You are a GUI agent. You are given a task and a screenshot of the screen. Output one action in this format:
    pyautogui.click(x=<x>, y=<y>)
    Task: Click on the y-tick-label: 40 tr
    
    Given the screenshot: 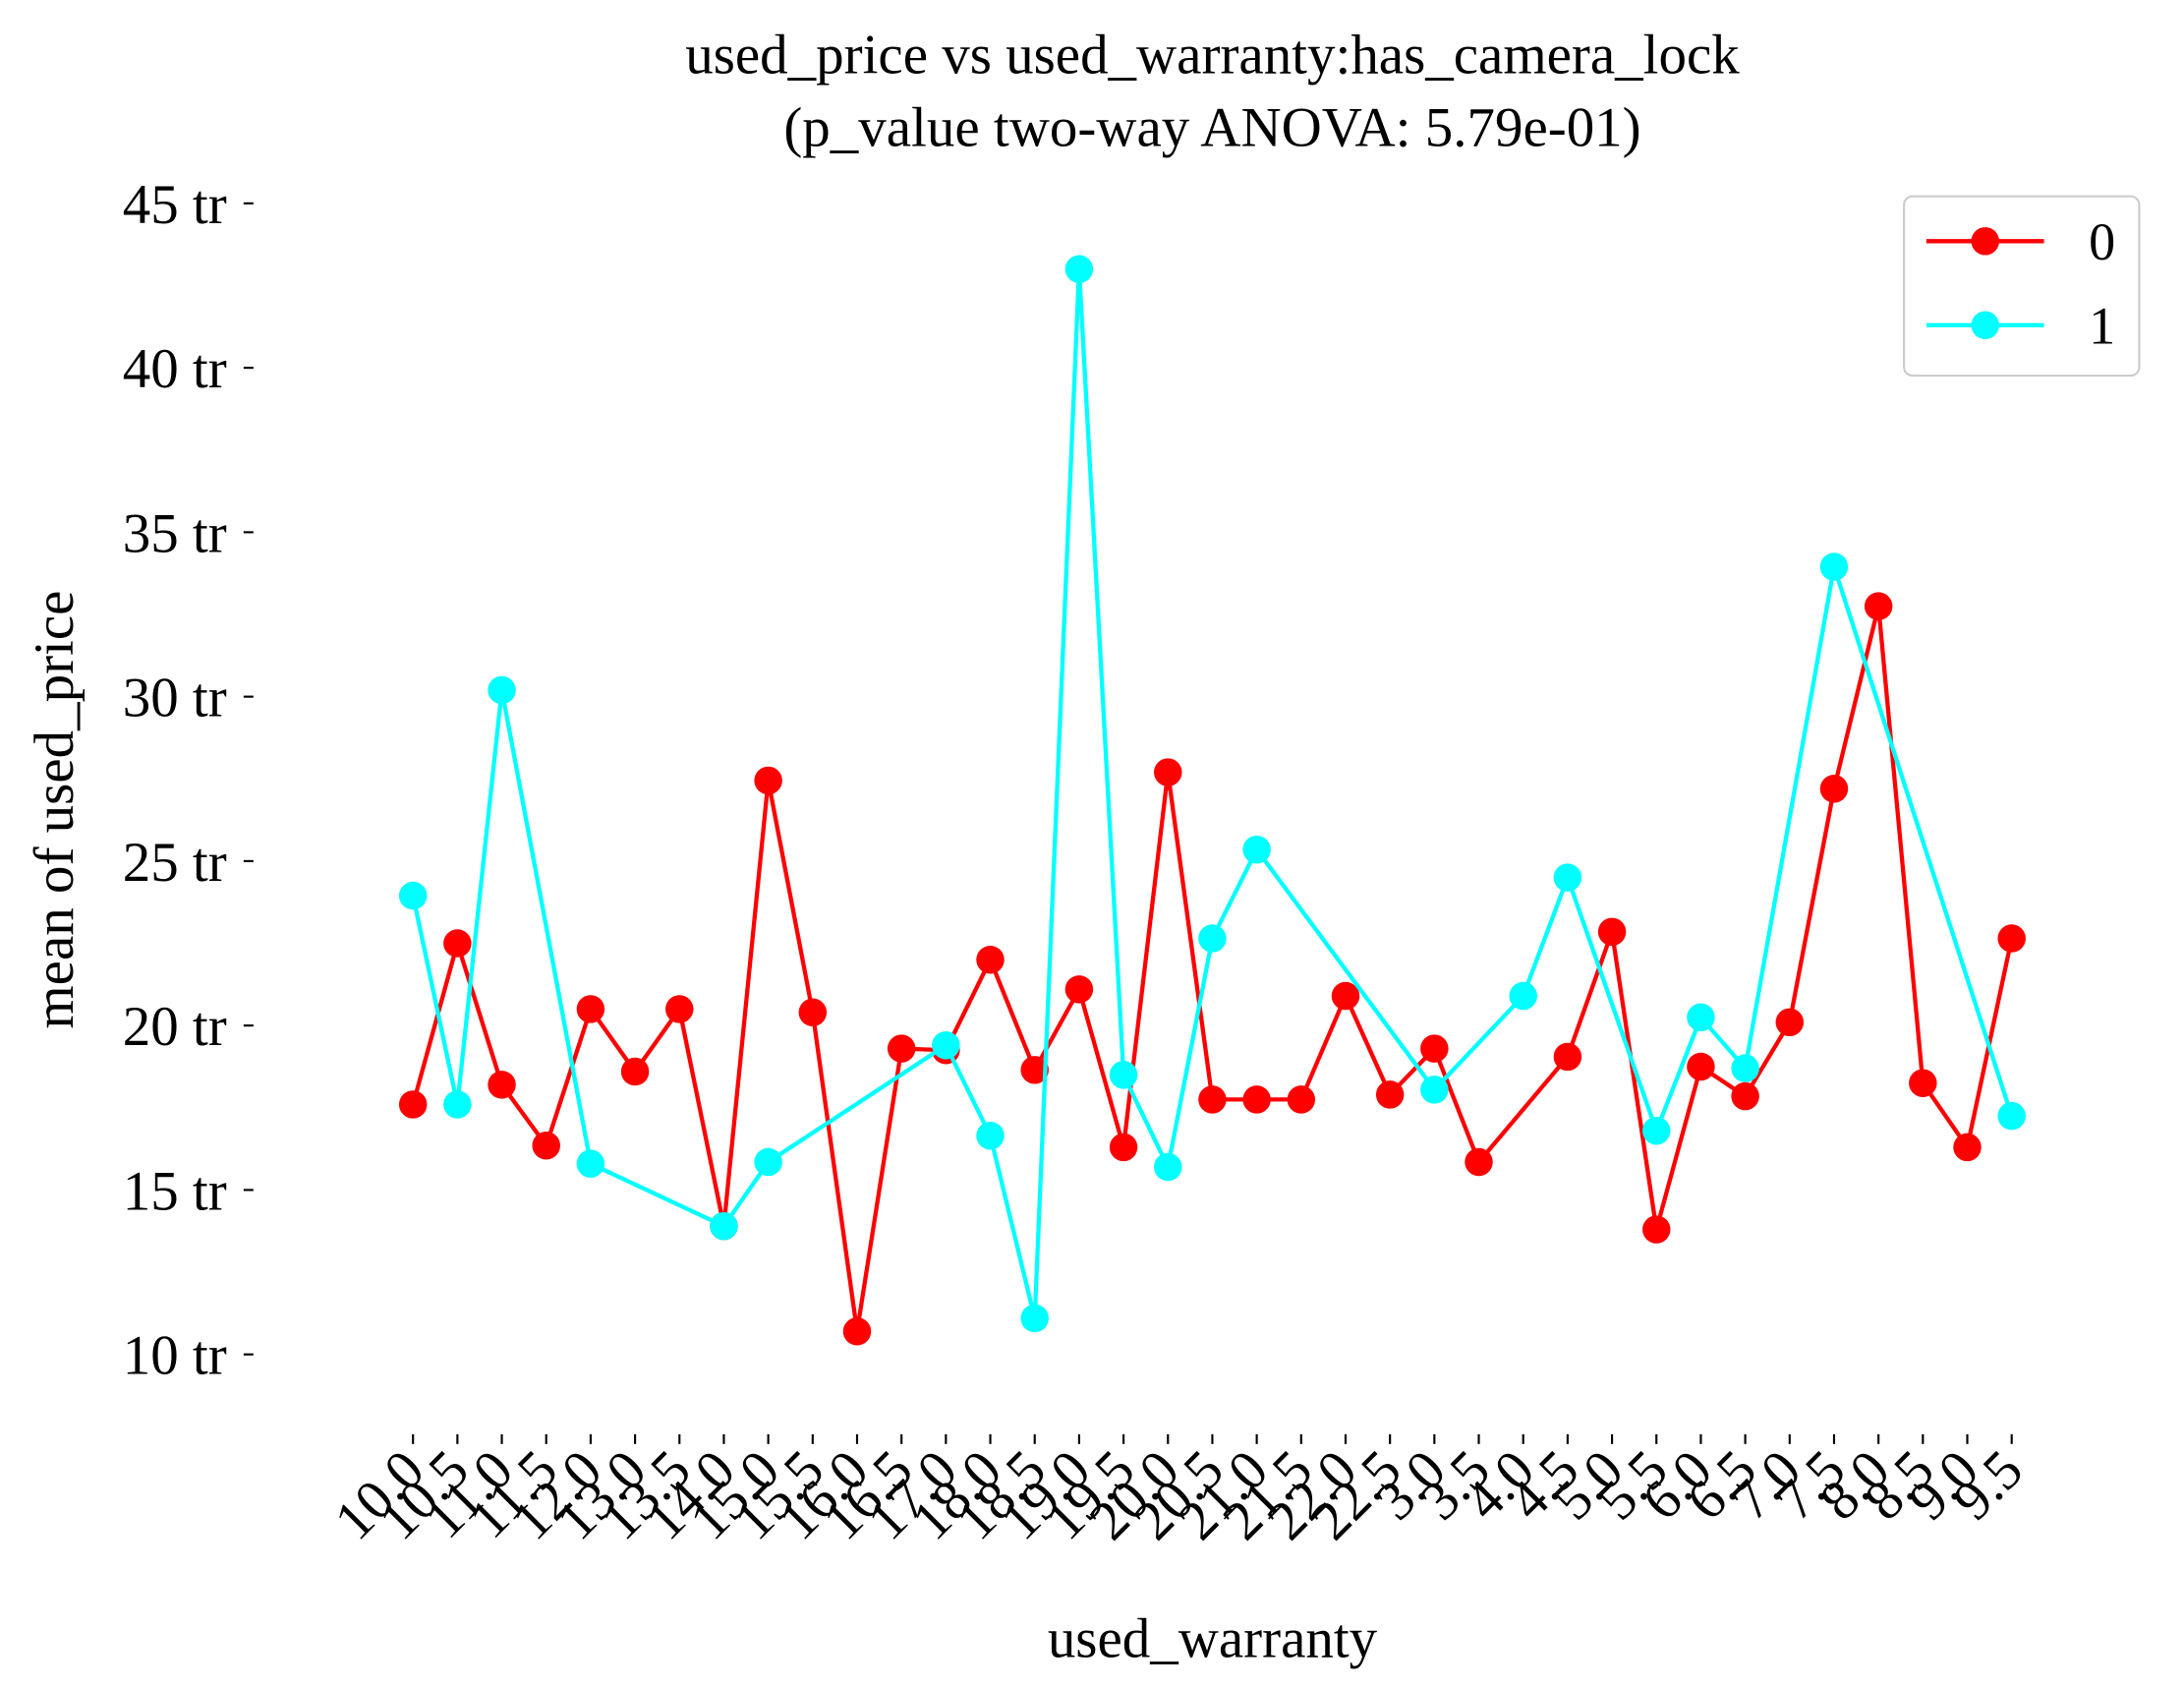 What is the action you would take?
    pyautogui.click(x=175, y=369)
    